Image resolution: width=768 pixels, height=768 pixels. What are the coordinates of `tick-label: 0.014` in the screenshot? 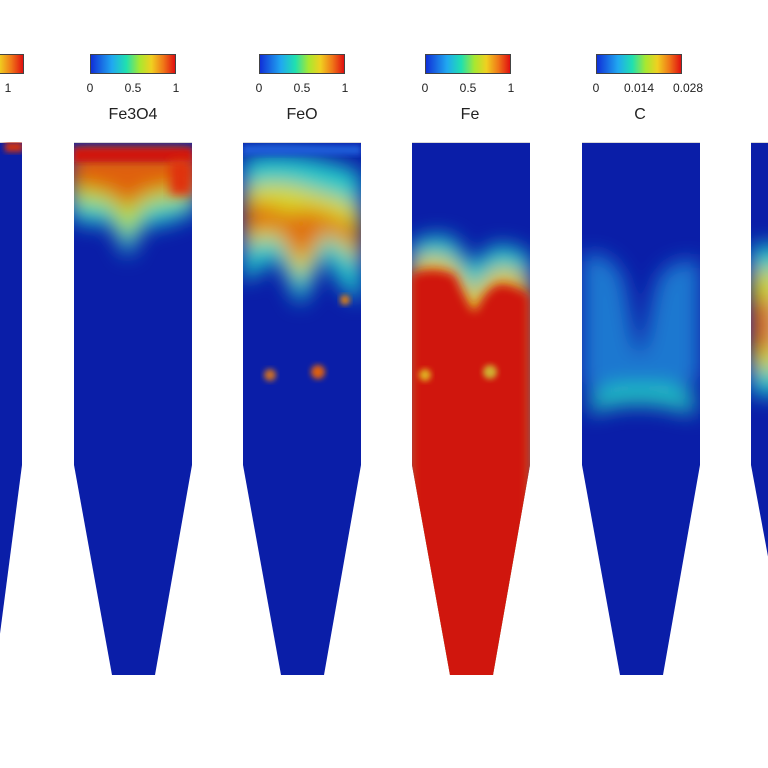 It's located at (639, 88).